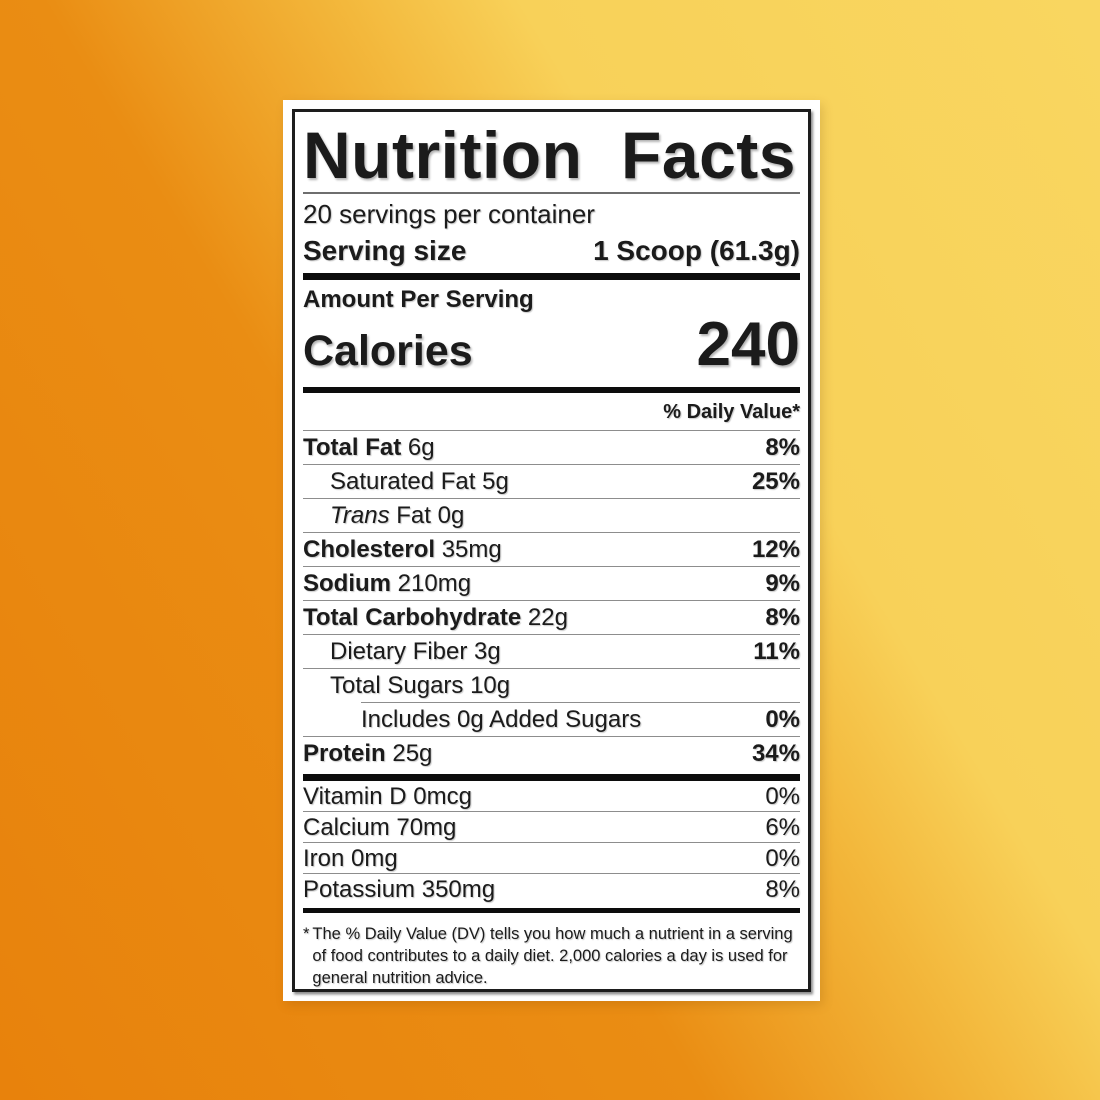 This screenshot has height=1100, width=1100. I want to click on nutrient-left: Trans Fat 0g, so click(384, 515).